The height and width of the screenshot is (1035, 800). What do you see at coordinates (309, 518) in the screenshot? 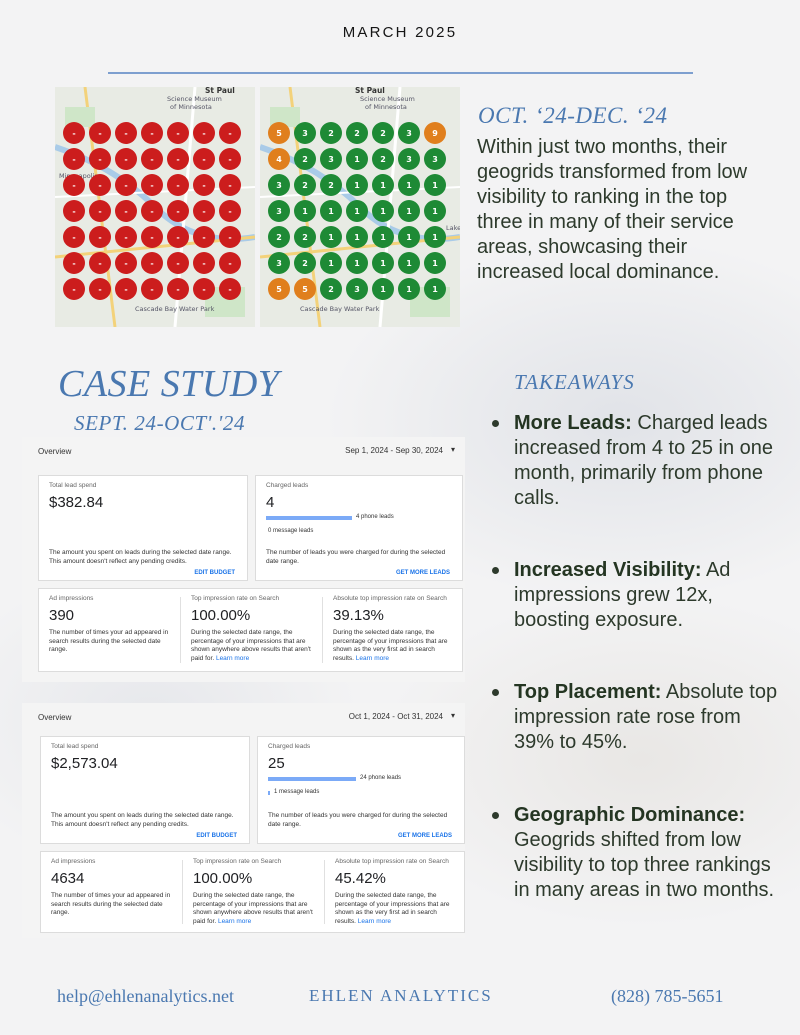
I see `phone-leads-bar` at bounding box center [309, 518].